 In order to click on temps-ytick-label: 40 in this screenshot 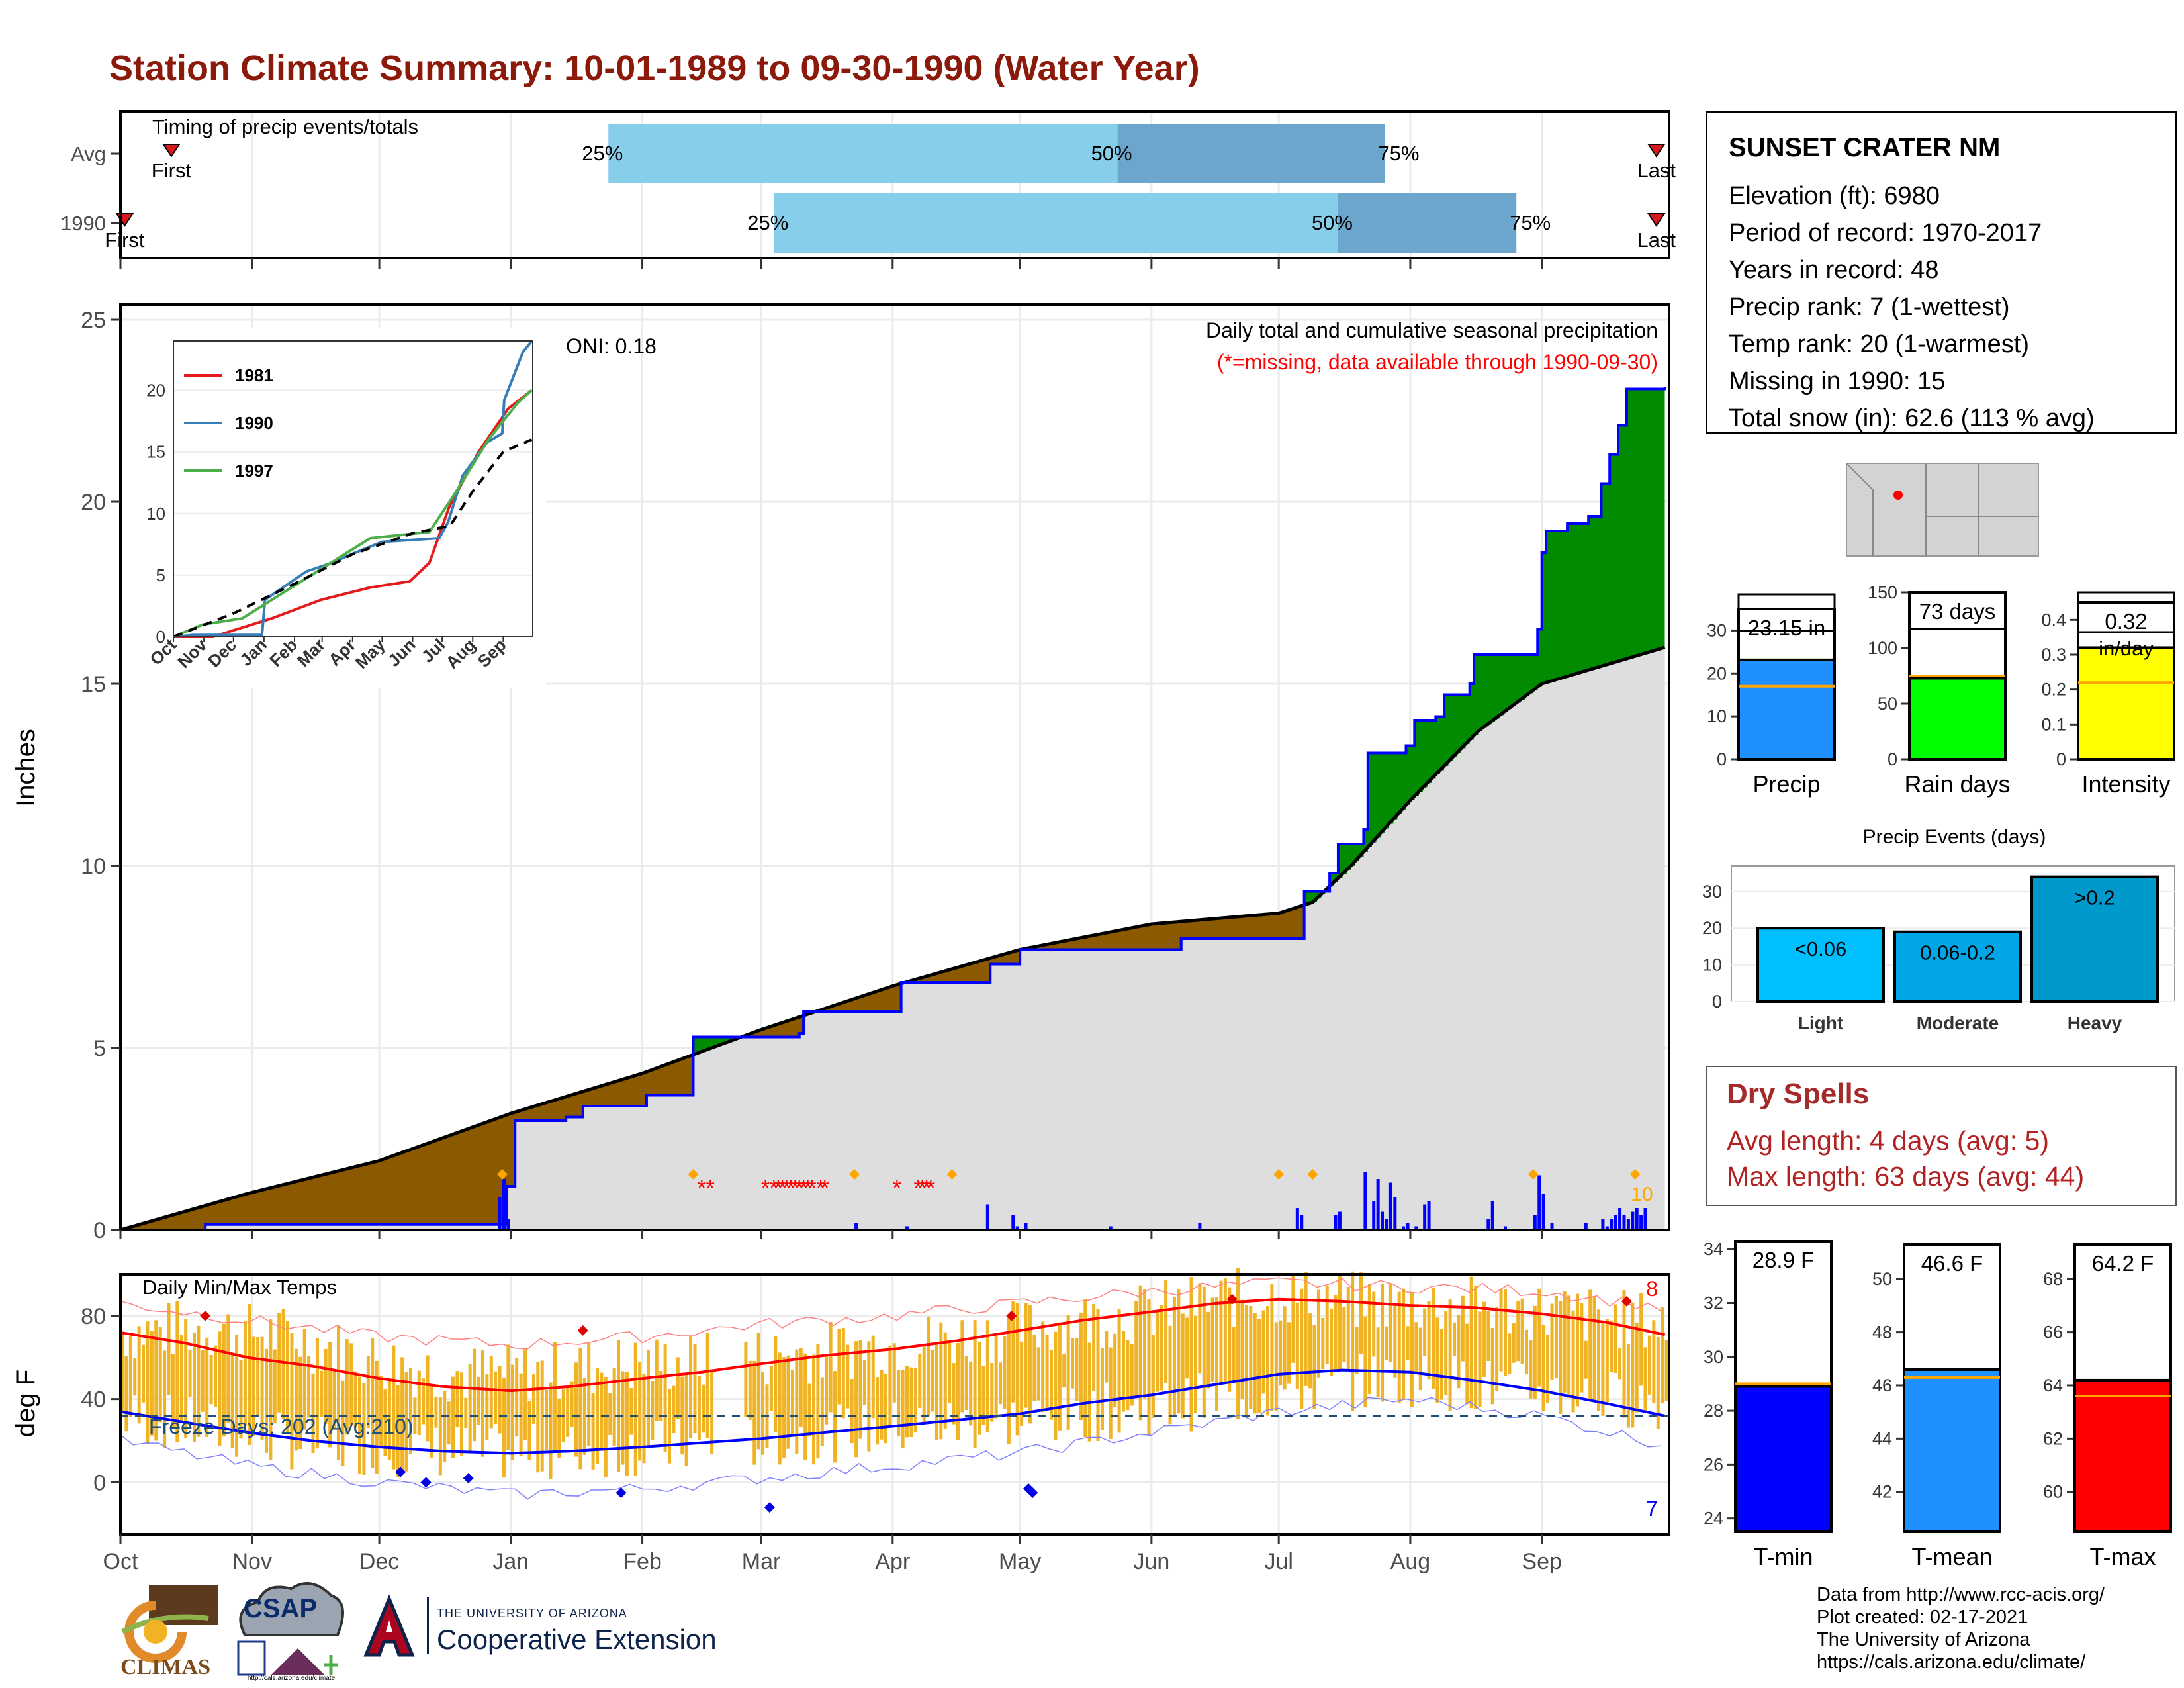, I will do `click(93, 1400)`.